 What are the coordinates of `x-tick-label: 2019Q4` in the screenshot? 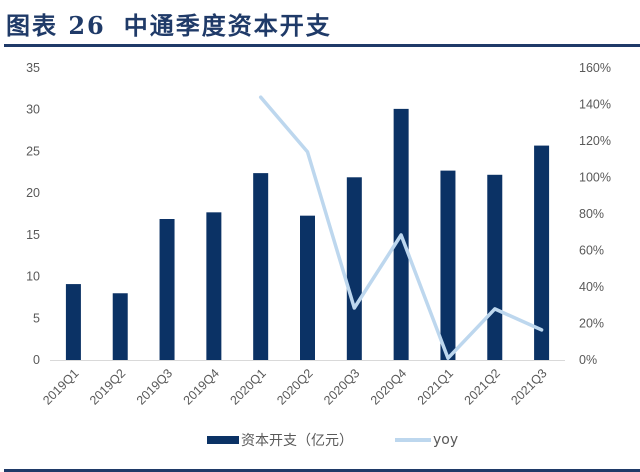 It's located at (201, 386).